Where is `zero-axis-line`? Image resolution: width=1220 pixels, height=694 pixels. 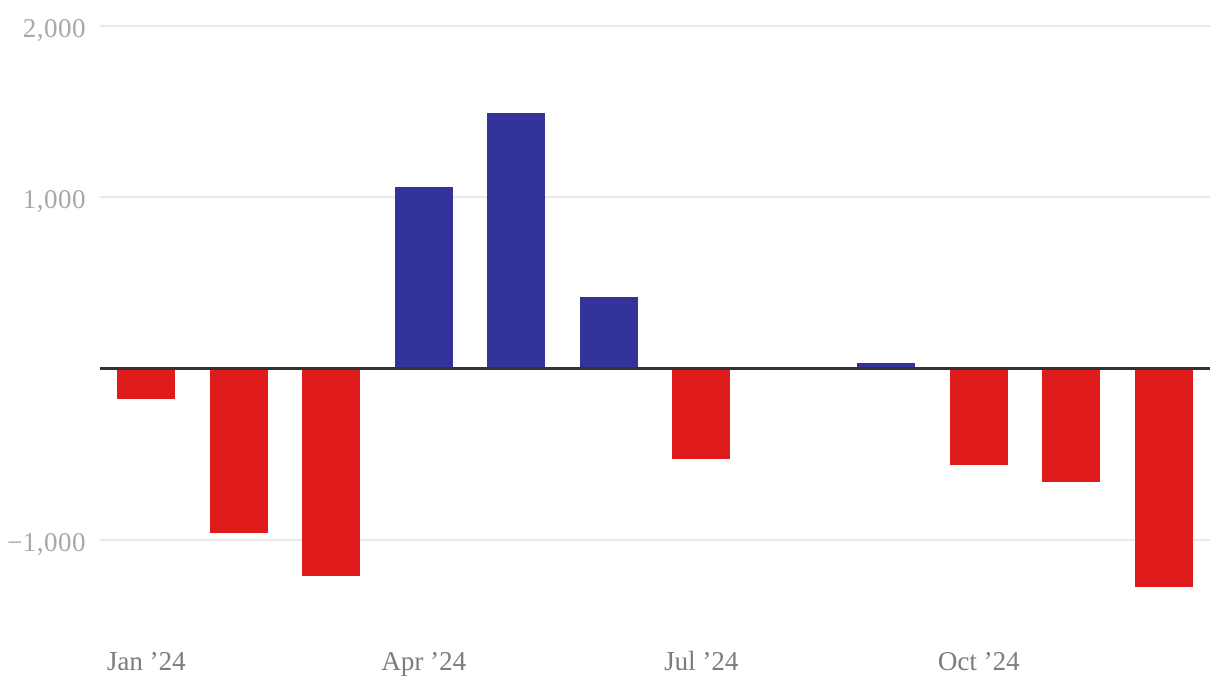
zero-axis-line is located at coordinates (655, 368).